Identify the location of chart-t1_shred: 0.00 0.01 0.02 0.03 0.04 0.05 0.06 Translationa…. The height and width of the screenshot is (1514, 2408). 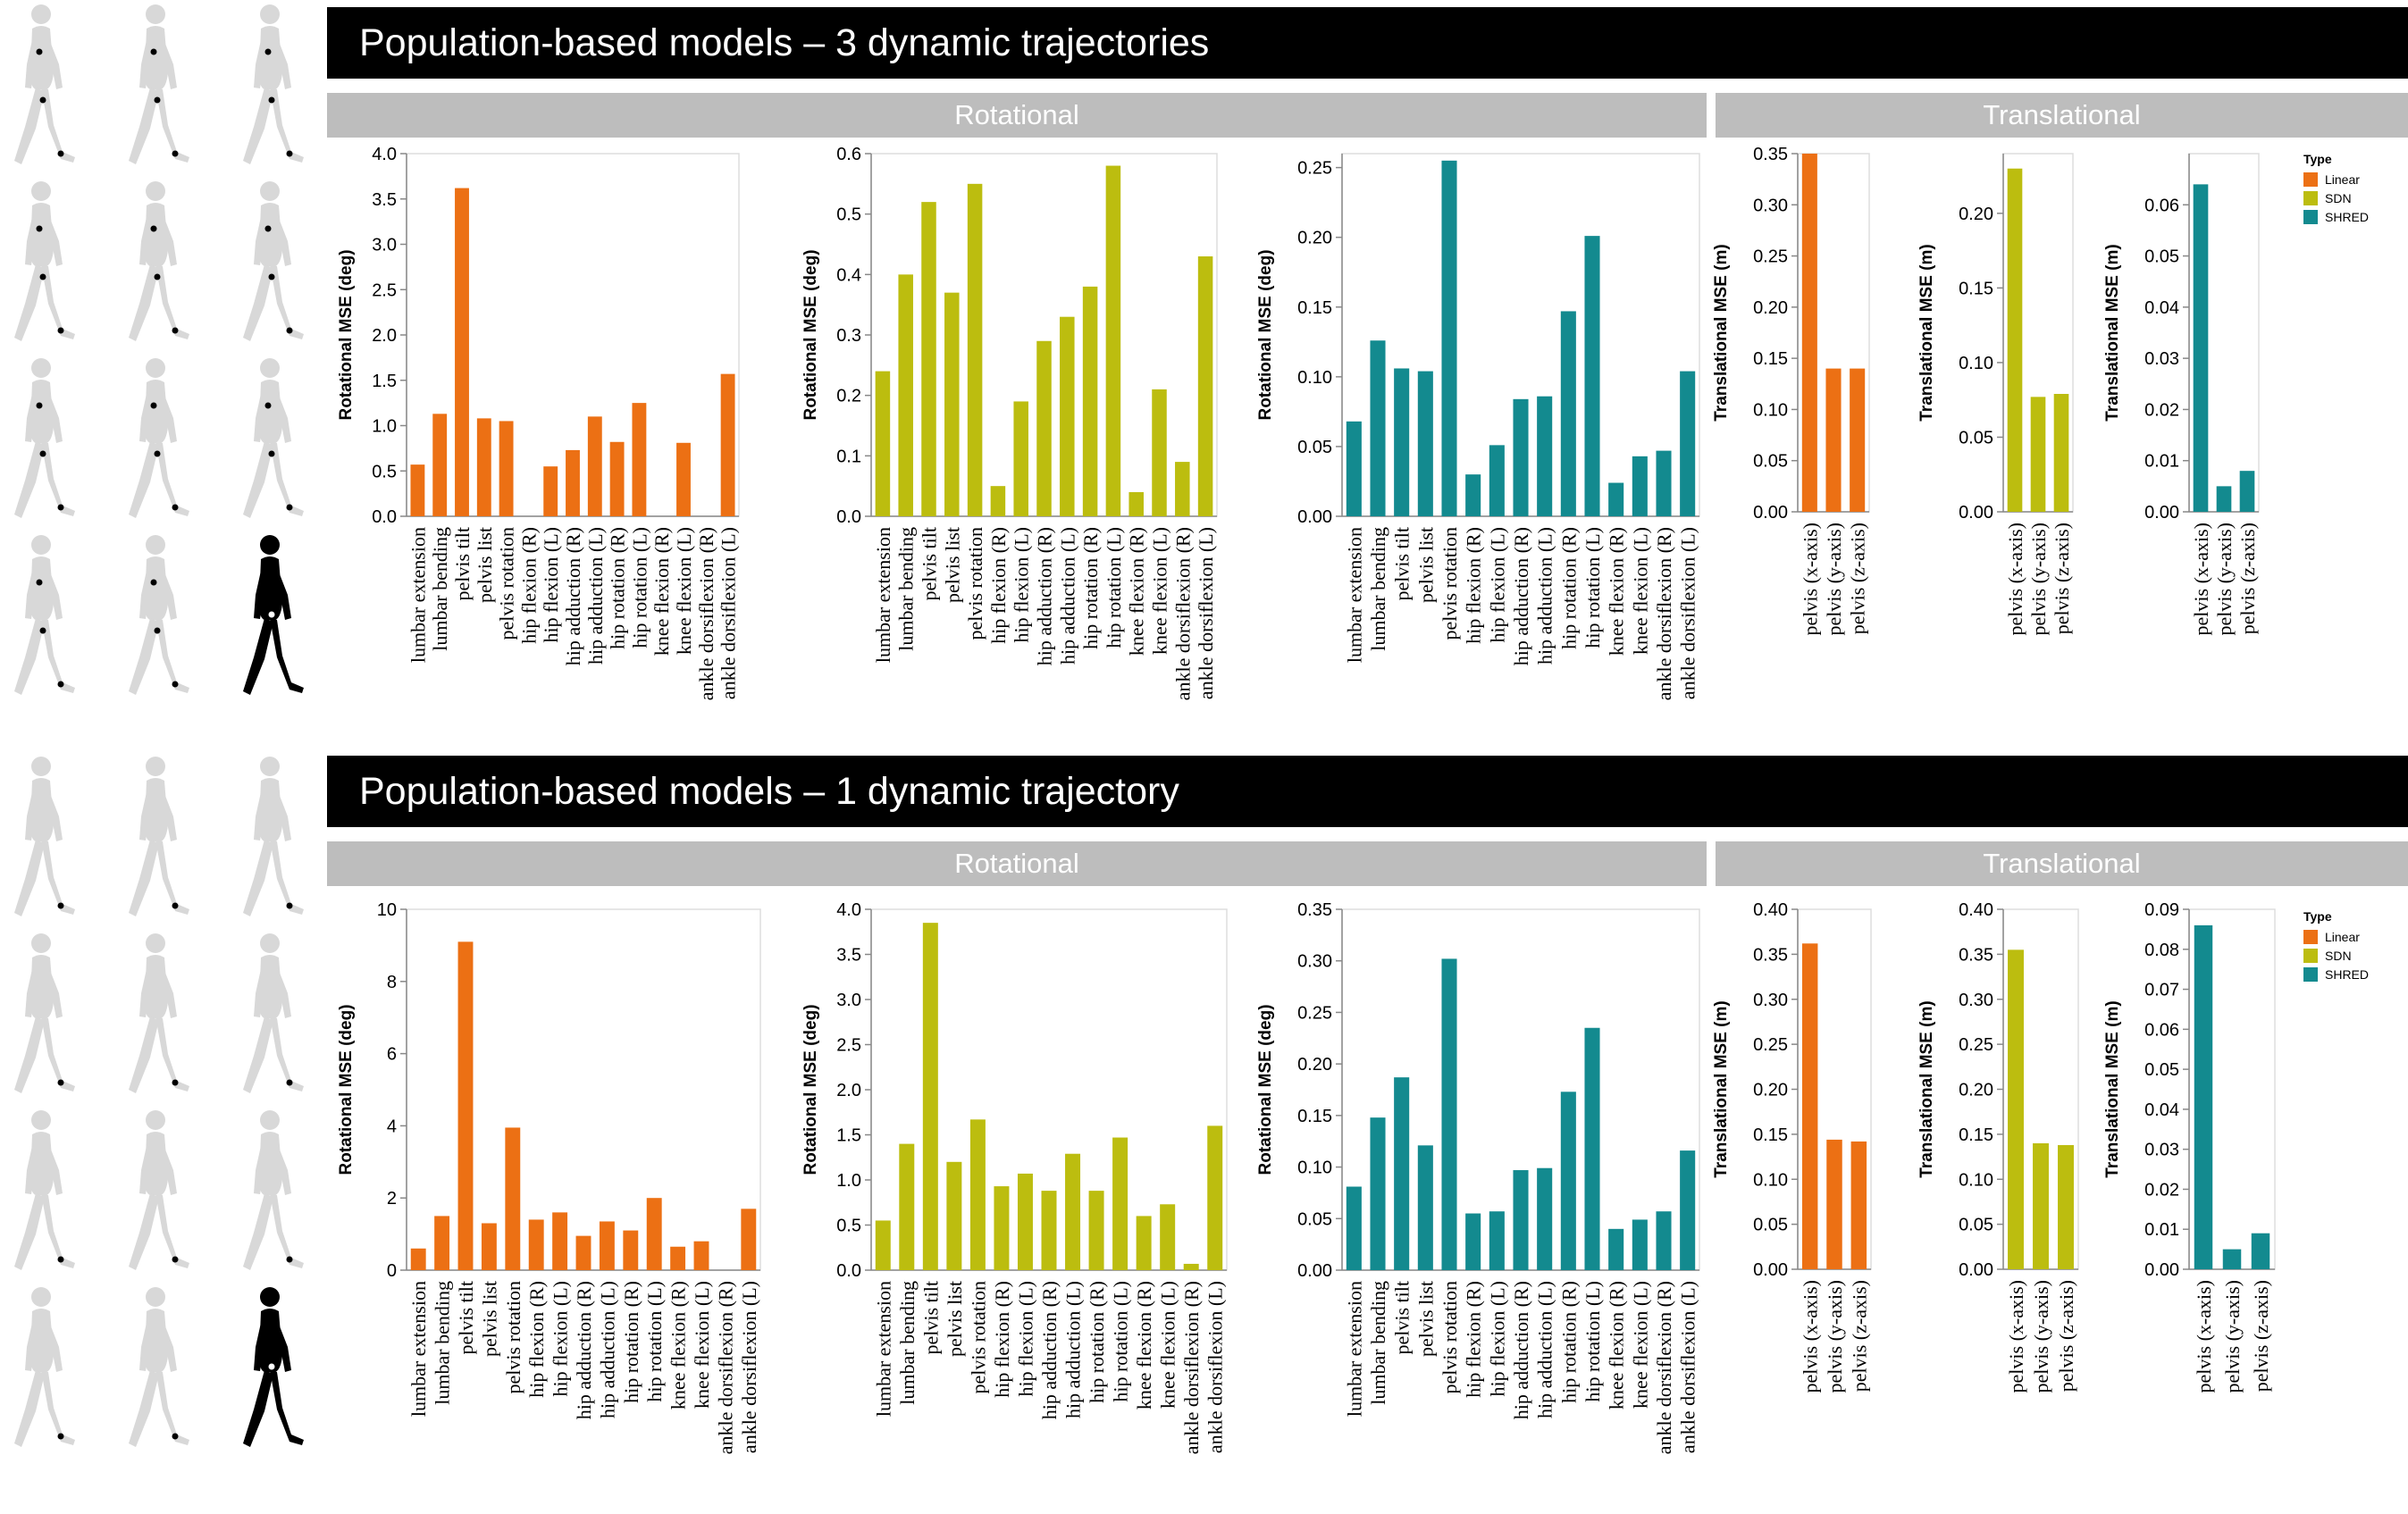
(2181, 394).